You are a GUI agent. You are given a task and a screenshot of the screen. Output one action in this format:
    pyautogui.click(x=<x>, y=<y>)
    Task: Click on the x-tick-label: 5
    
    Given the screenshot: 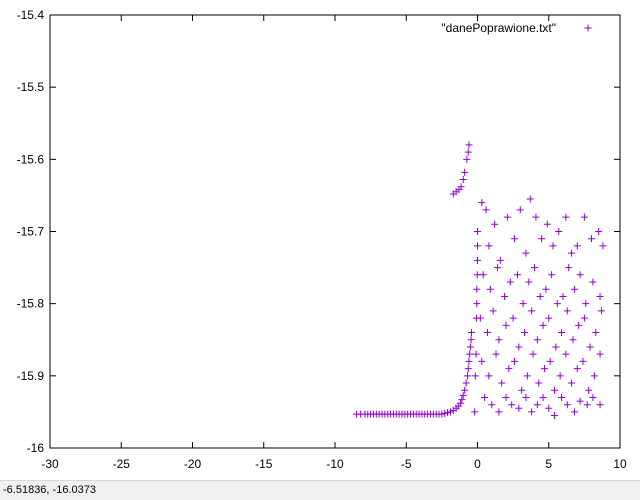 What is the action you would take?
    pyautogui.click(x=548, y=464)
    